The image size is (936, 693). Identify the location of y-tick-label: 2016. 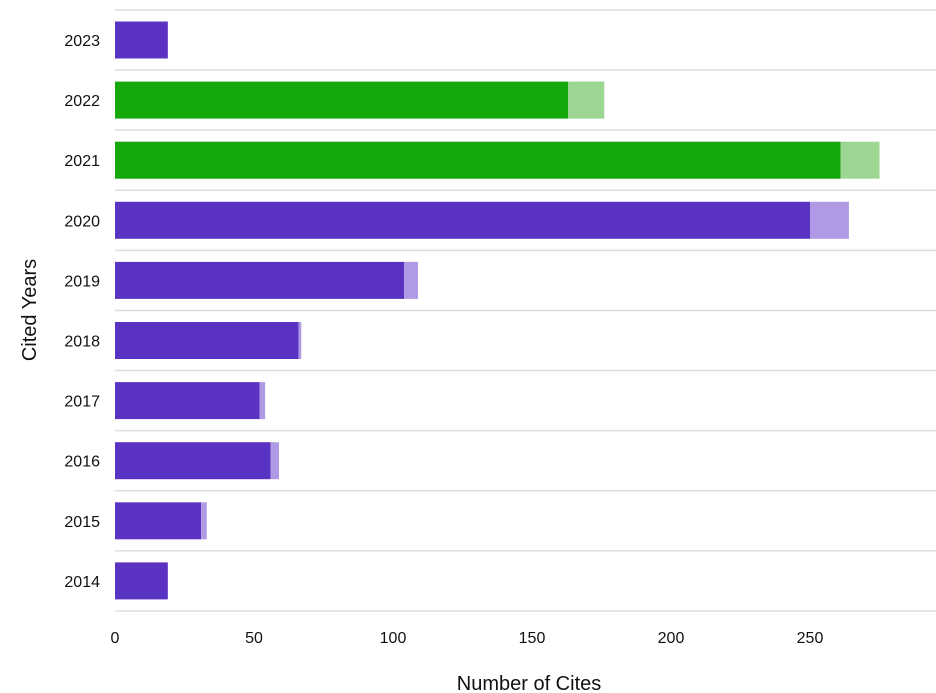
(82, 462).